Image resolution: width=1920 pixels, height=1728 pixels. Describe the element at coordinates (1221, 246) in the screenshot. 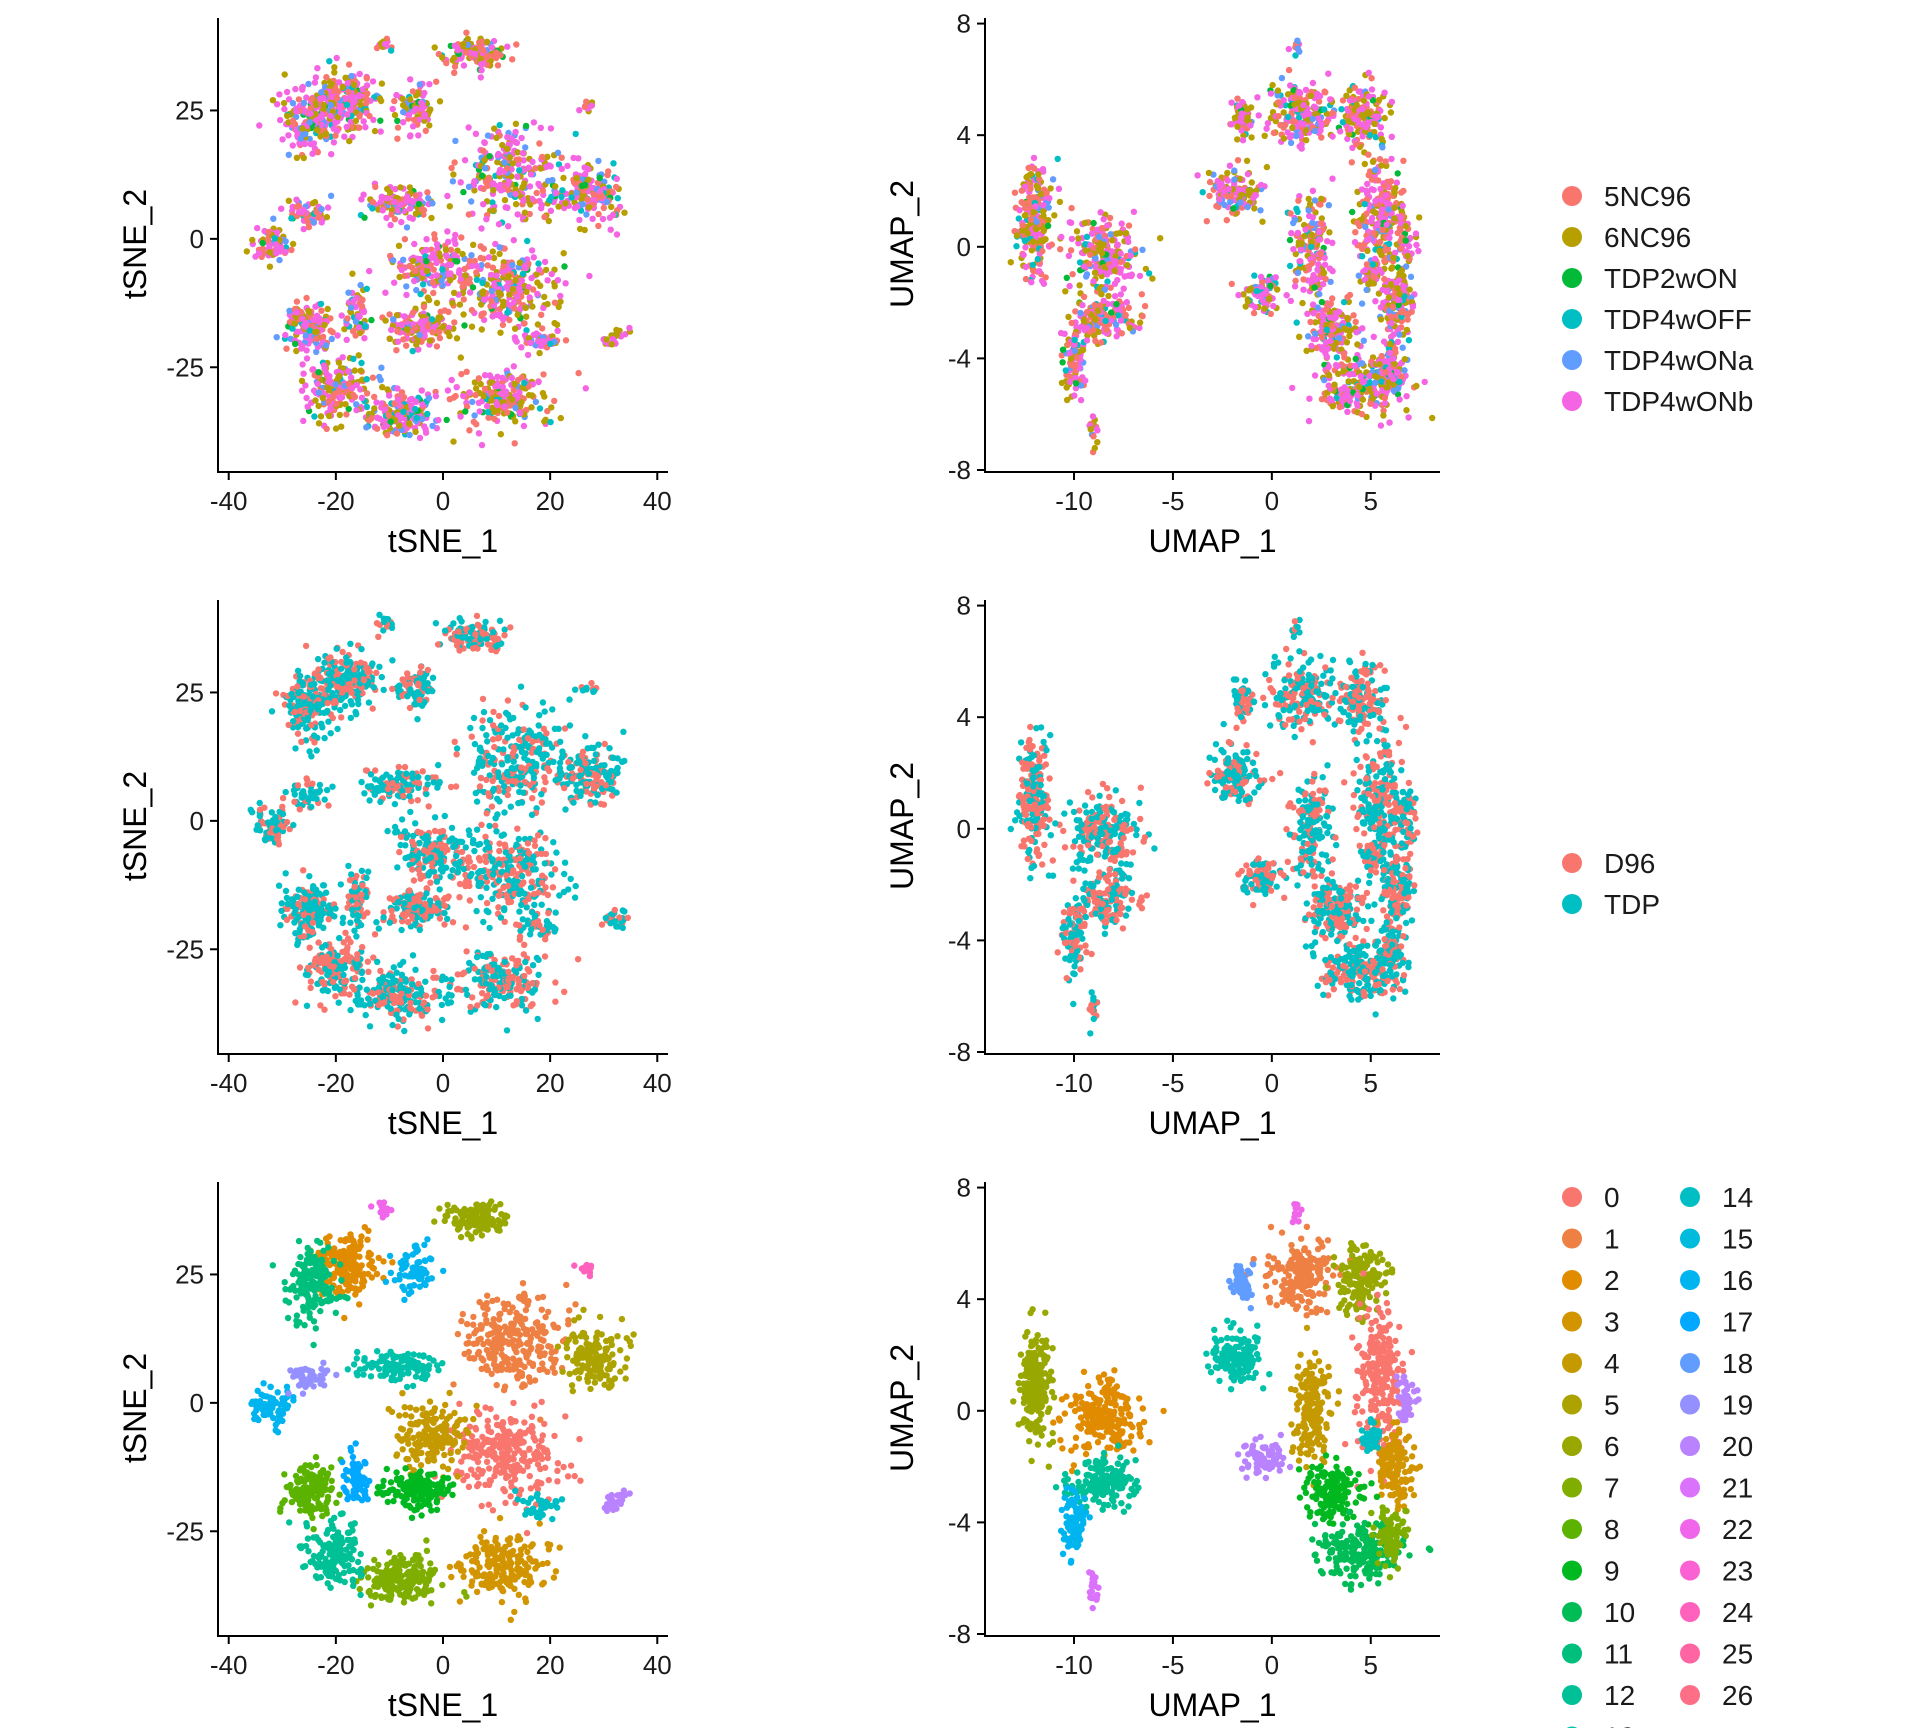

I see `scatter-points` at that location.